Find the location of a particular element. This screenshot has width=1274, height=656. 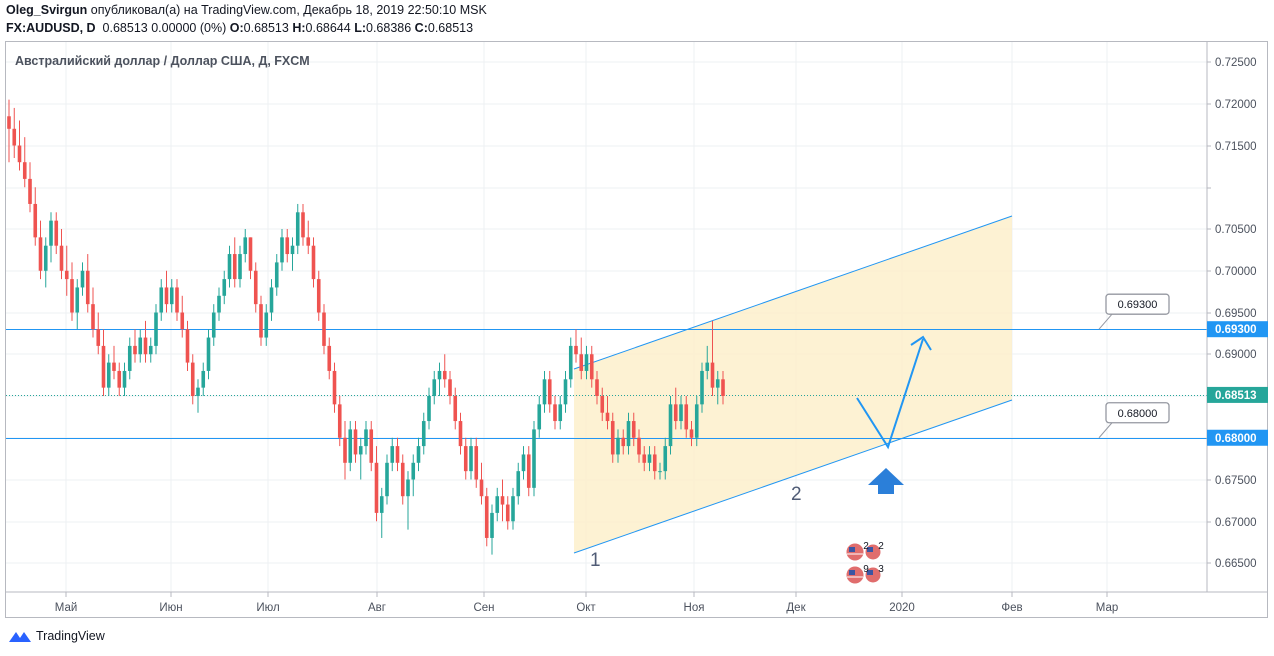

economic-events: 2 29 3 is located at coordinates (864, 563).